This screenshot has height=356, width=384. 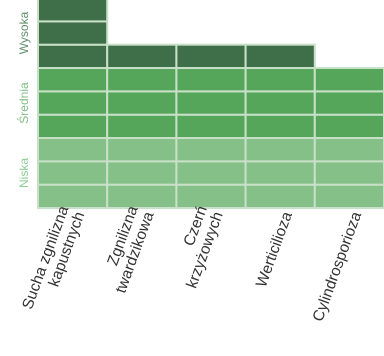 I want to click on x-label-line: Werticilioza, so click(x=274, y=249).